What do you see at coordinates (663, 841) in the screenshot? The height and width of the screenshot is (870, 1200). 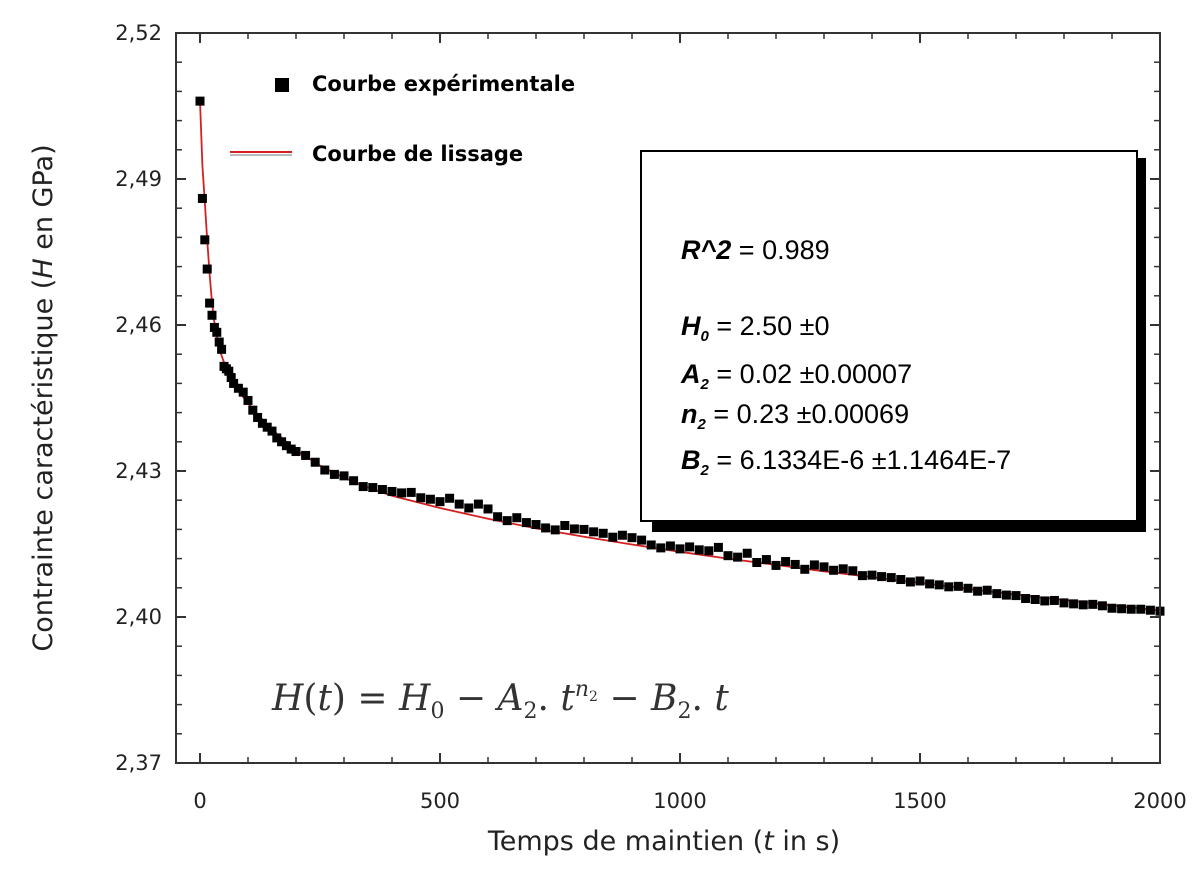 I see `x-axis-label: Temps de maintien (t in s)` at bounding box center [663, 841].